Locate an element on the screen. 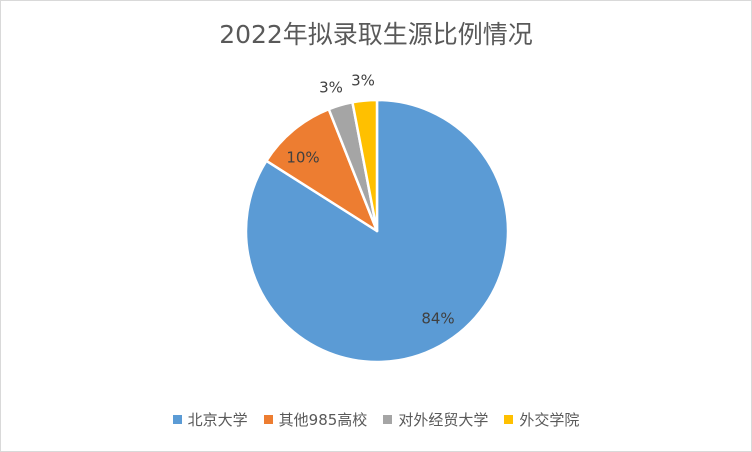 The height and width of the screenshot is (452, 752). legend-label: 外交学院 is located at coordinates (549, 420).